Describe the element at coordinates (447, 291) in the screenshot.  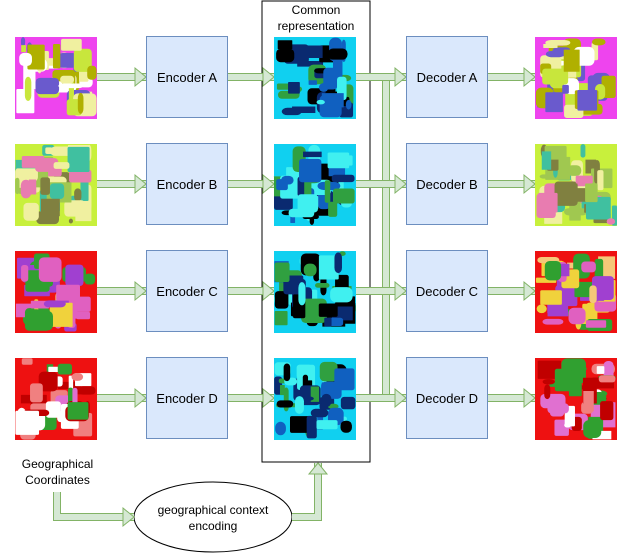
I see `decoder: Decoder C` at that location.